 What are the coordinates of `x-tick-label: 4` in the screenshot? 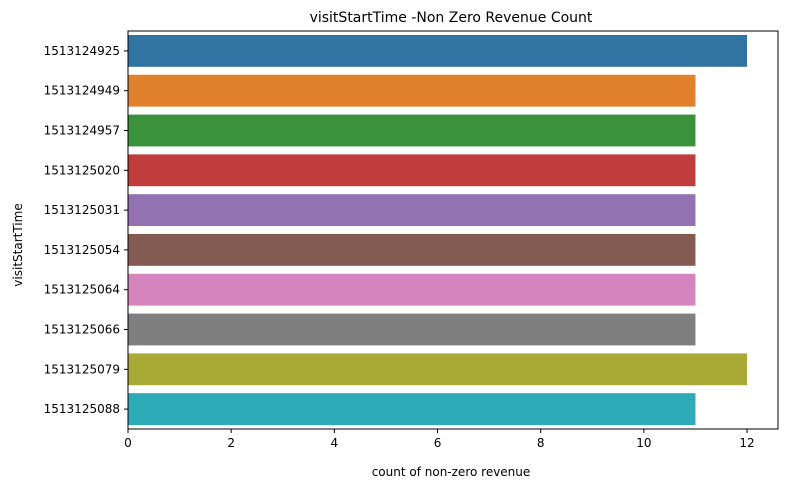 It's located at (335, 443).